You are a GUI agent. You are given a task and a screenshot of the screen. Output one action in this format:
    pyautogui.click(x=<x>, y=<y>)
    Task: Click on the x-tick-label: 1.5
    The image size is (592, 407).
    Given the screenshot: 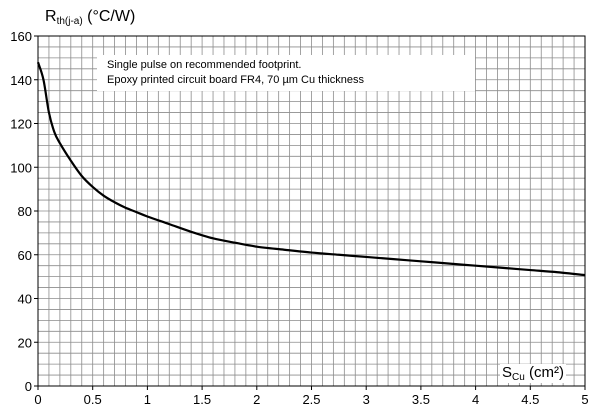 What is the action you would take?
    pyautogui.click(x=202, y=399)
    